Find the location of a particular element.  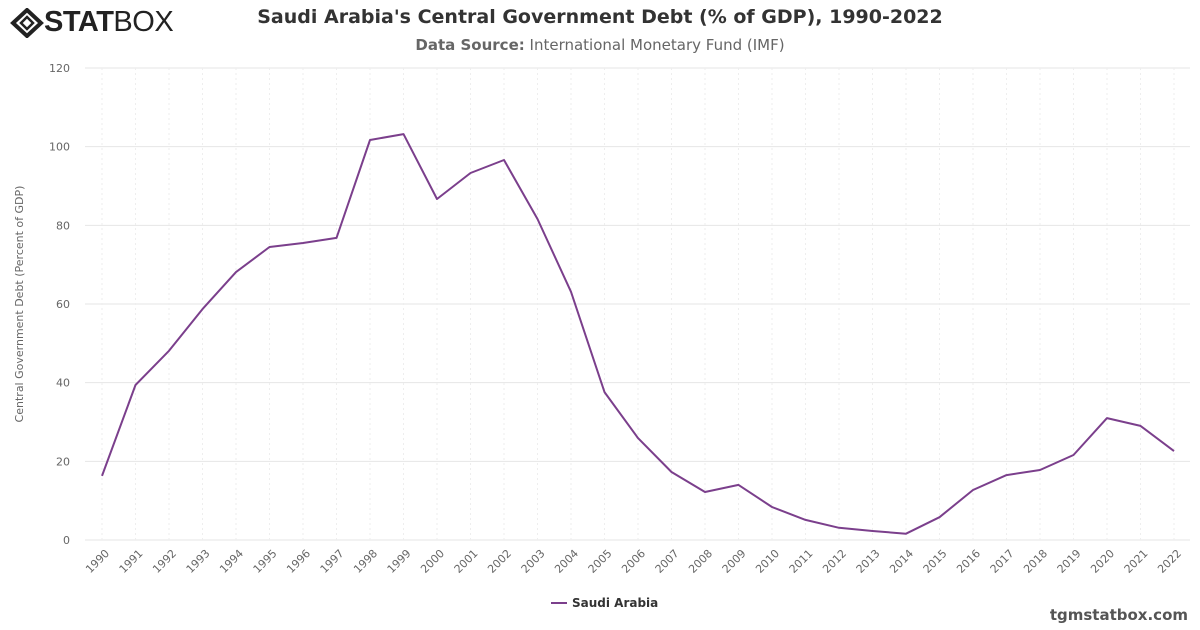

legend-item-saudi-arabia: Saudi Arabia is located at coordinates (604, 603).